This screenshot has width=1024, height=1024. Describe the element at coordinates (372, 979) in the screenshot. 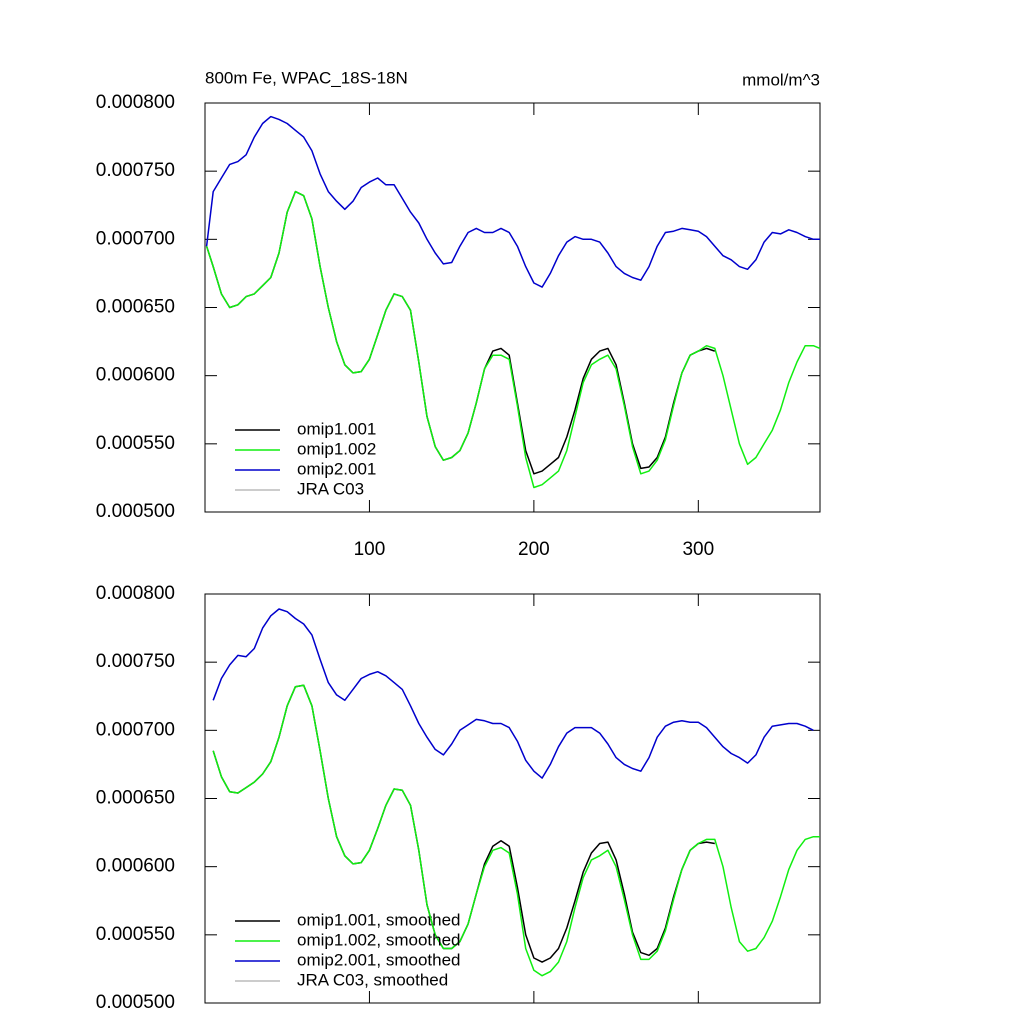

I see `legend-label: JRA C03, smoothed` at that location.